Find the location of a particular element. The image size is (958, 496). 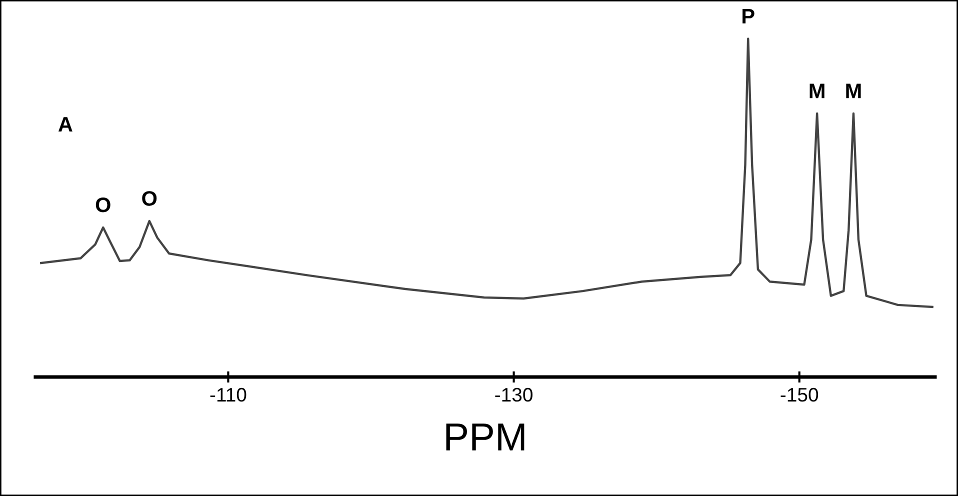

x-tick-label: -150 is located at coordinates (799, 395).